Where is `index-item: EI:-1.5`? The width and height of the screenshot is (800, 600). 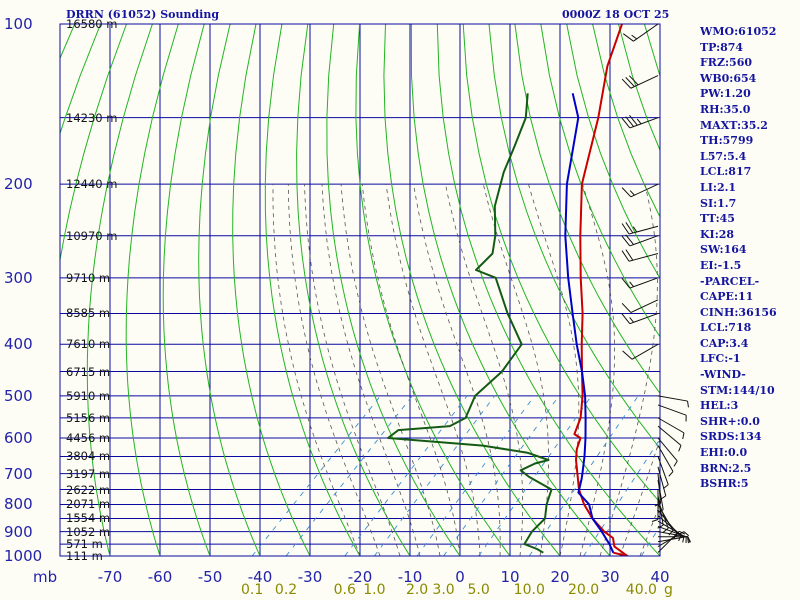 index-item: EI:-1.5 is located at coordinates (721, 265).